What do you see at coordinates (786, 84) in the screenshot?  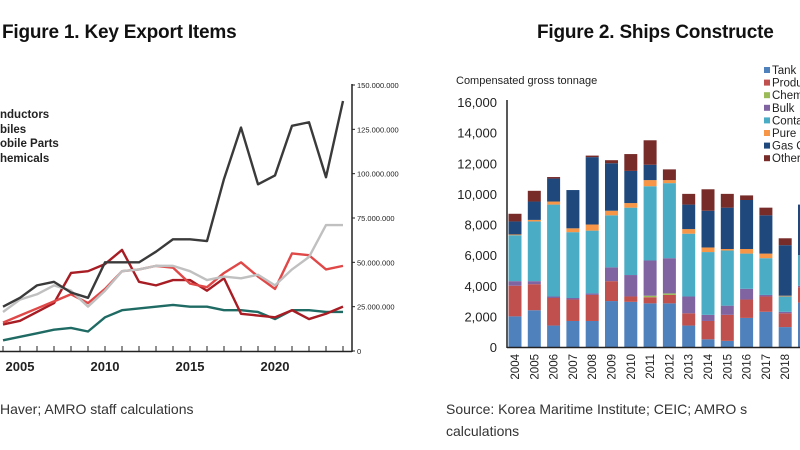 I see `legend-label: Produ` at bounding box center [786, 84].